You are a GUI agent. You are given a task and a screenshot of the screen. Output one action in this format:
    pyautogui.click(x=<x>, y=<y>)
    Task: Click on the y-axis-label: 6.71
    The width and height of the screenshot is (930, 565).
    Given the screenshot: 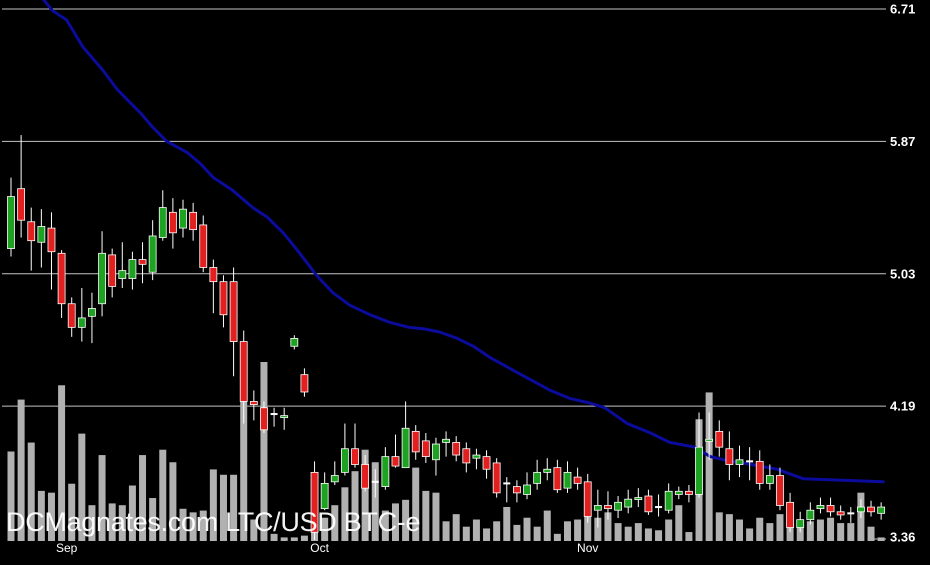 What is the action you would take?
    pyautogui.click(x=902, y=9)
    